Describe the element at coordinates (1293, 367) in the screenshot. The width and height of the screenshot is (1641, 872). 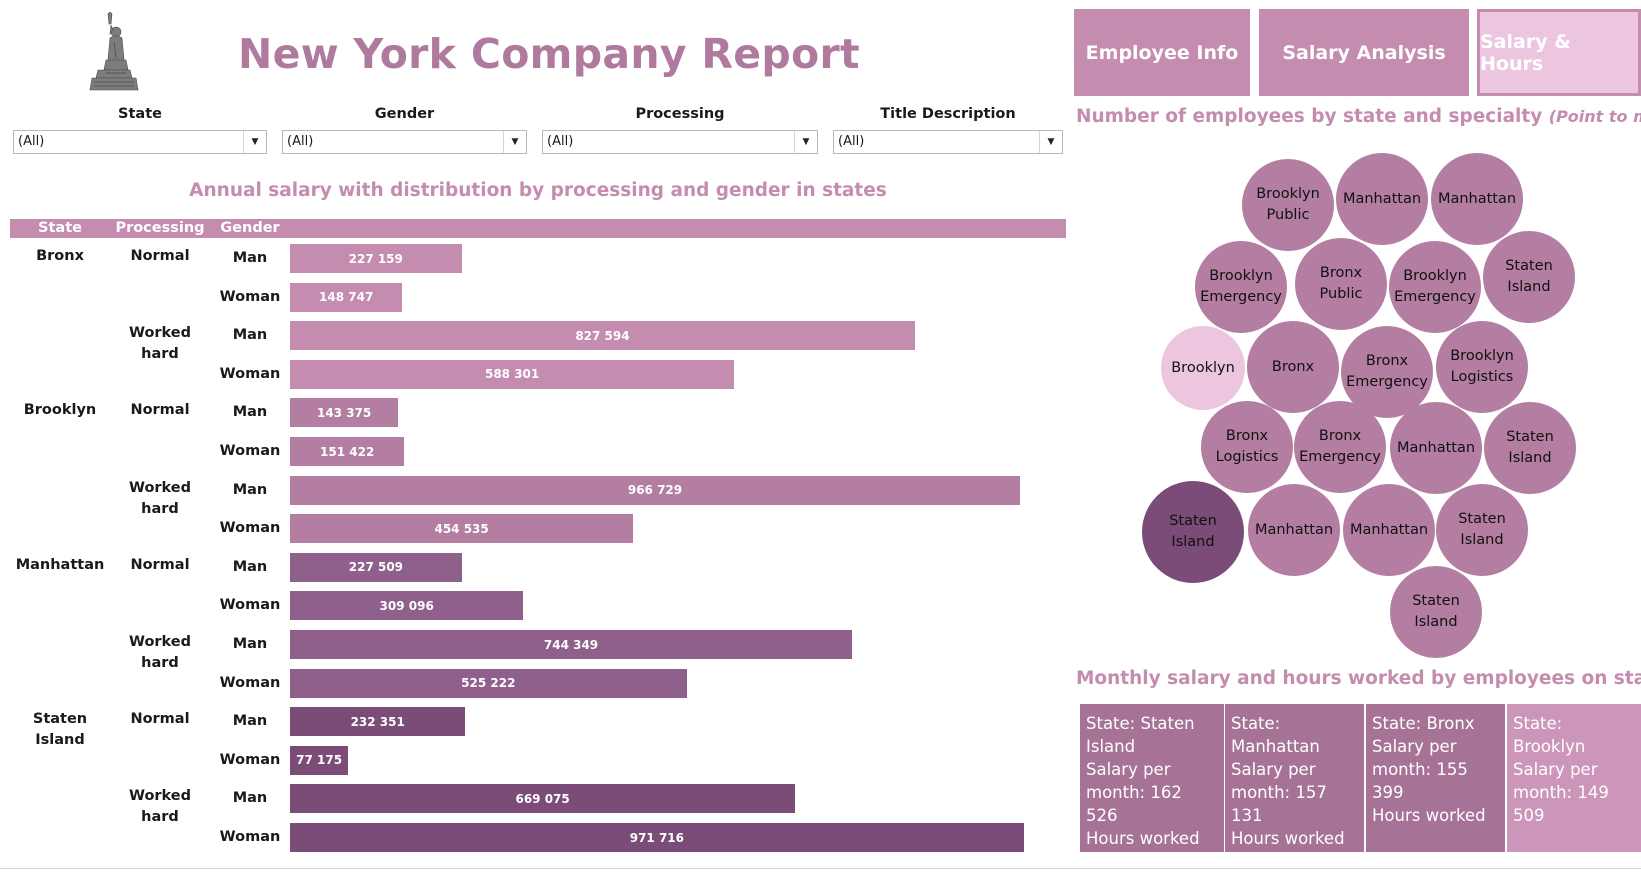
I see `specialty-bubble: Bronx` at that location.